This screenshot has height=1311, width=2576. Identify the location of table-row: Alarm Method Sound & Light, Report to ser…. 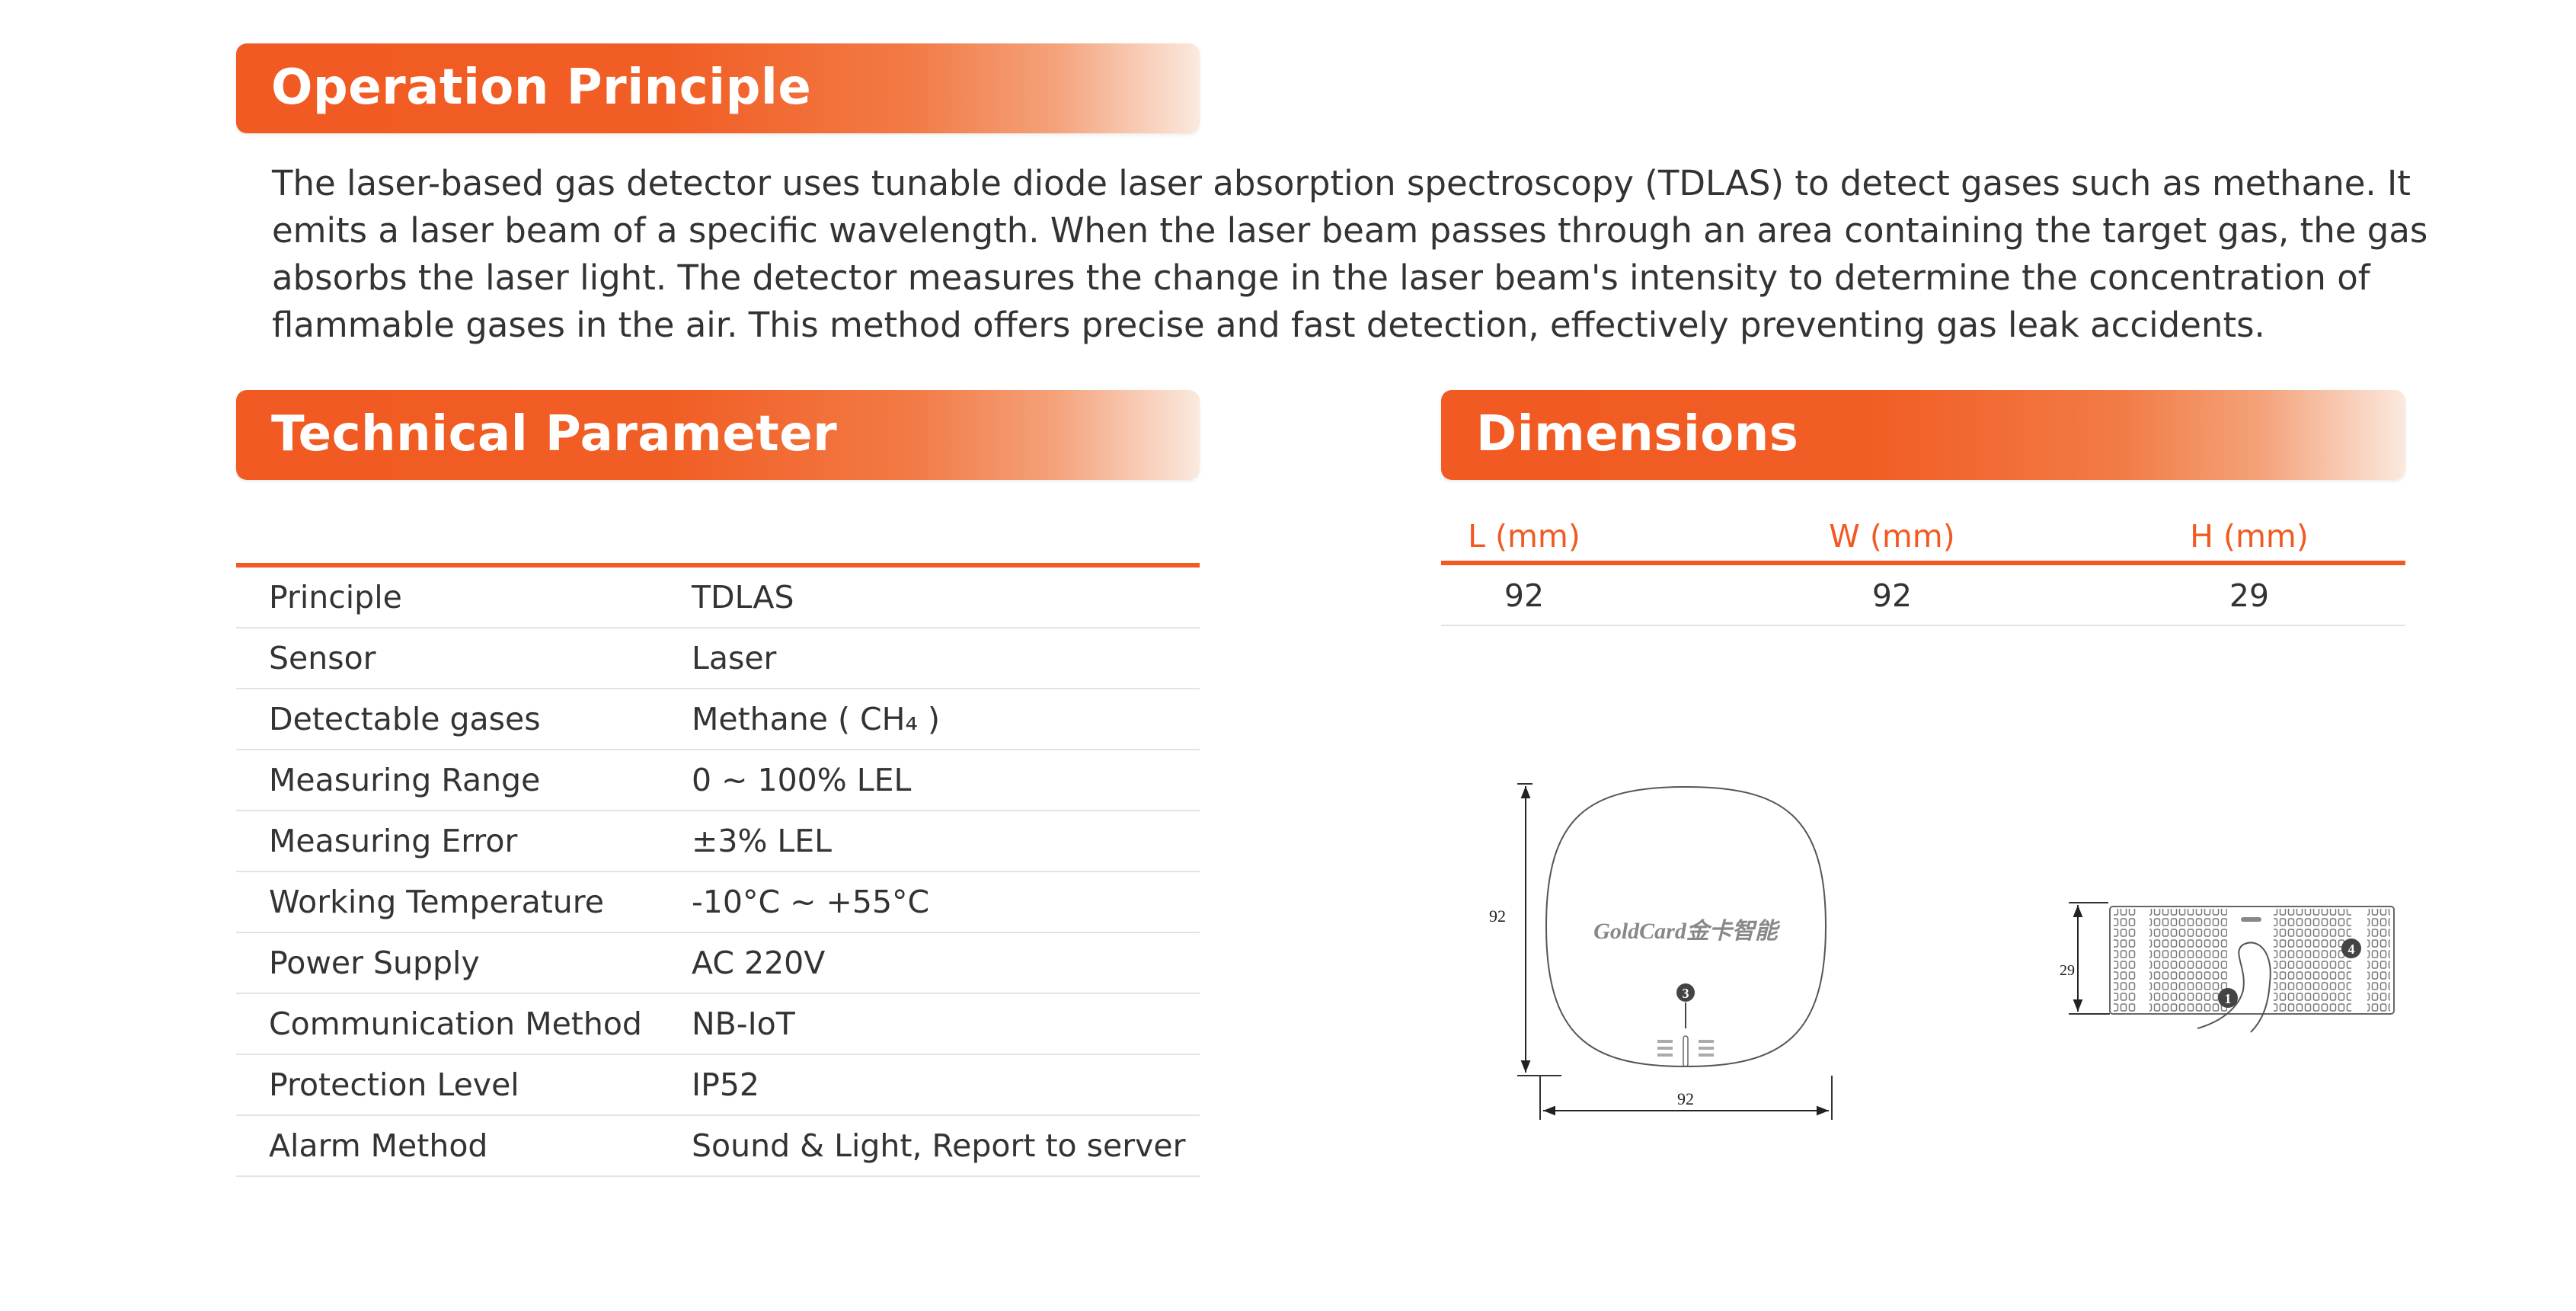
(718, 1147).